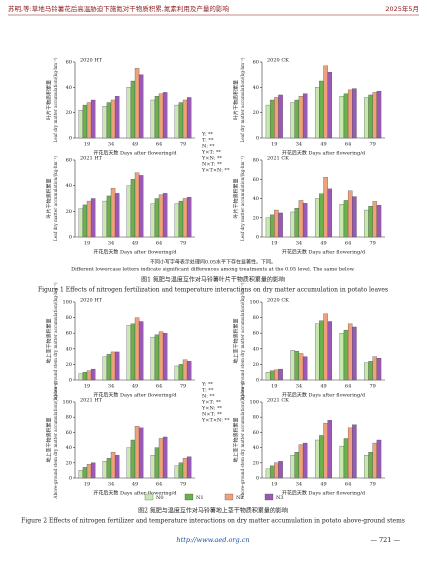 Image resolution: width=427 pixels, height=575 pixels. What do you see at coordinates (269, 497) in the screenshot?
I see `legend-swatch` at bounding box center [269, 497].